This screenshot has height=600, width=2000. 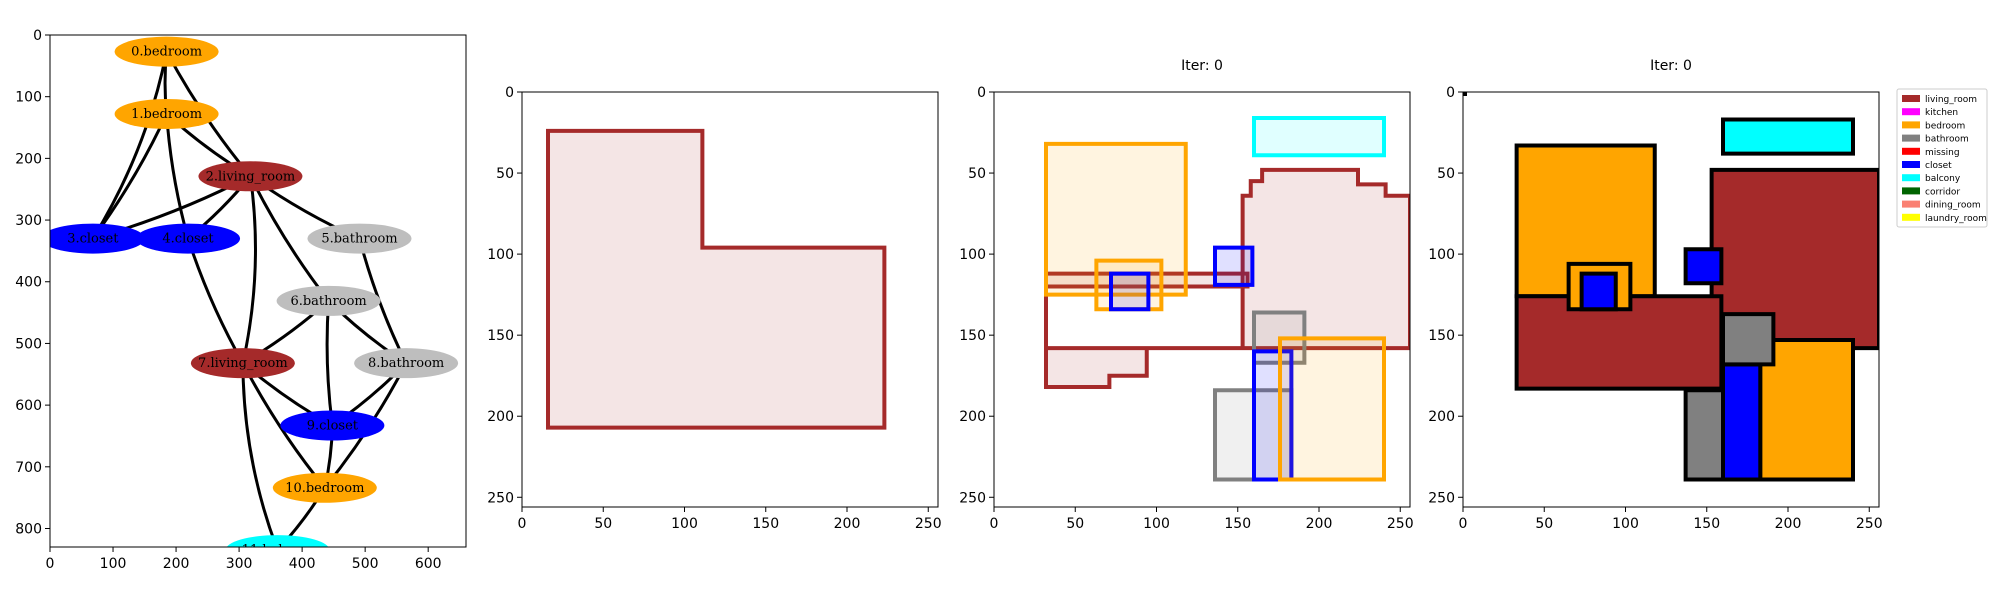 I want to click on legend-label: bathroom, so click(x=1947, y=140).